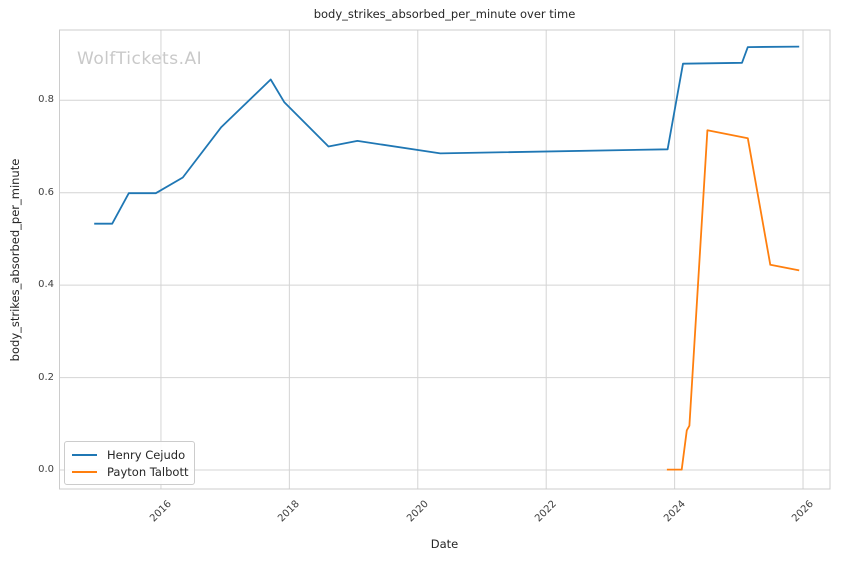 The height and width of the screenshot is (561, 844). What do you see at coordinates (46, 100) in the screenshot?
I see `y-tick-label-0.8: 0.8` at bounding box center [46, 100].